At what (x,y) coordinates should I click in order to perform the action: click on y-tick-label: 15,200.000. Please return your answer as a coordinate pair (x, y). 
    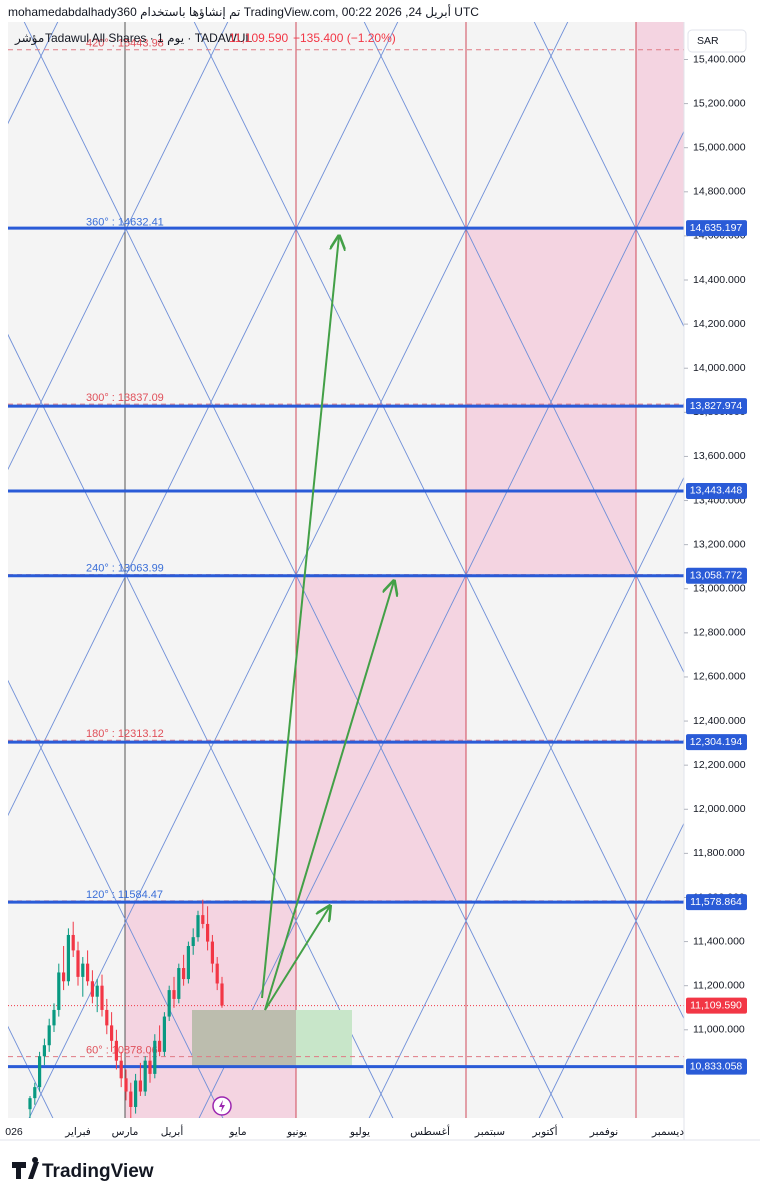
    Looking at the image, I should click on (719, 103).